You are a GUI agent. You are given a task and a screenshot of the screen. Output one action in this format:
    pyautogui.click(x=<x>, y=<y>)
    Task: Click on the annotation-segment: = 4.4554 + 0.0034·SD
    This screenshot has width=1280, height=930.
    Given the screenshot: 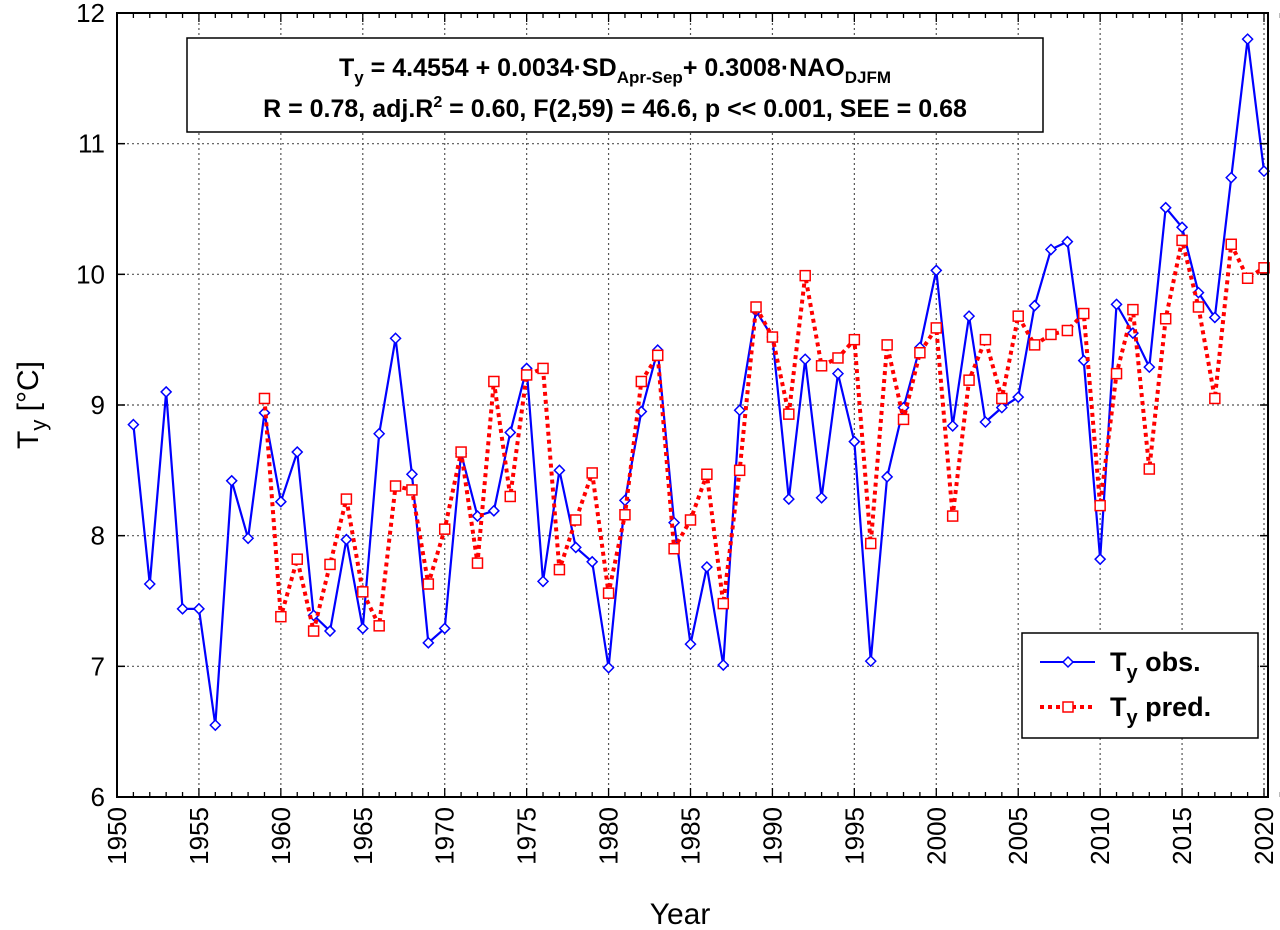 What is the action you would take?
    pyautogui.click(x=490, y=68)
    